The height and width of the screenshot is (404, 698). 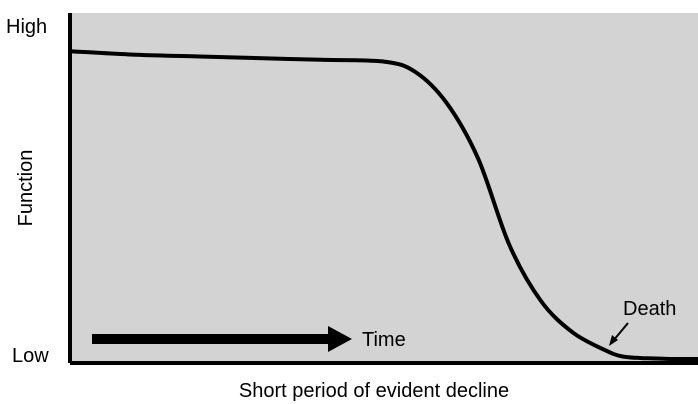 I want to click on time-annotation: Time, so click(x=384, y=340).